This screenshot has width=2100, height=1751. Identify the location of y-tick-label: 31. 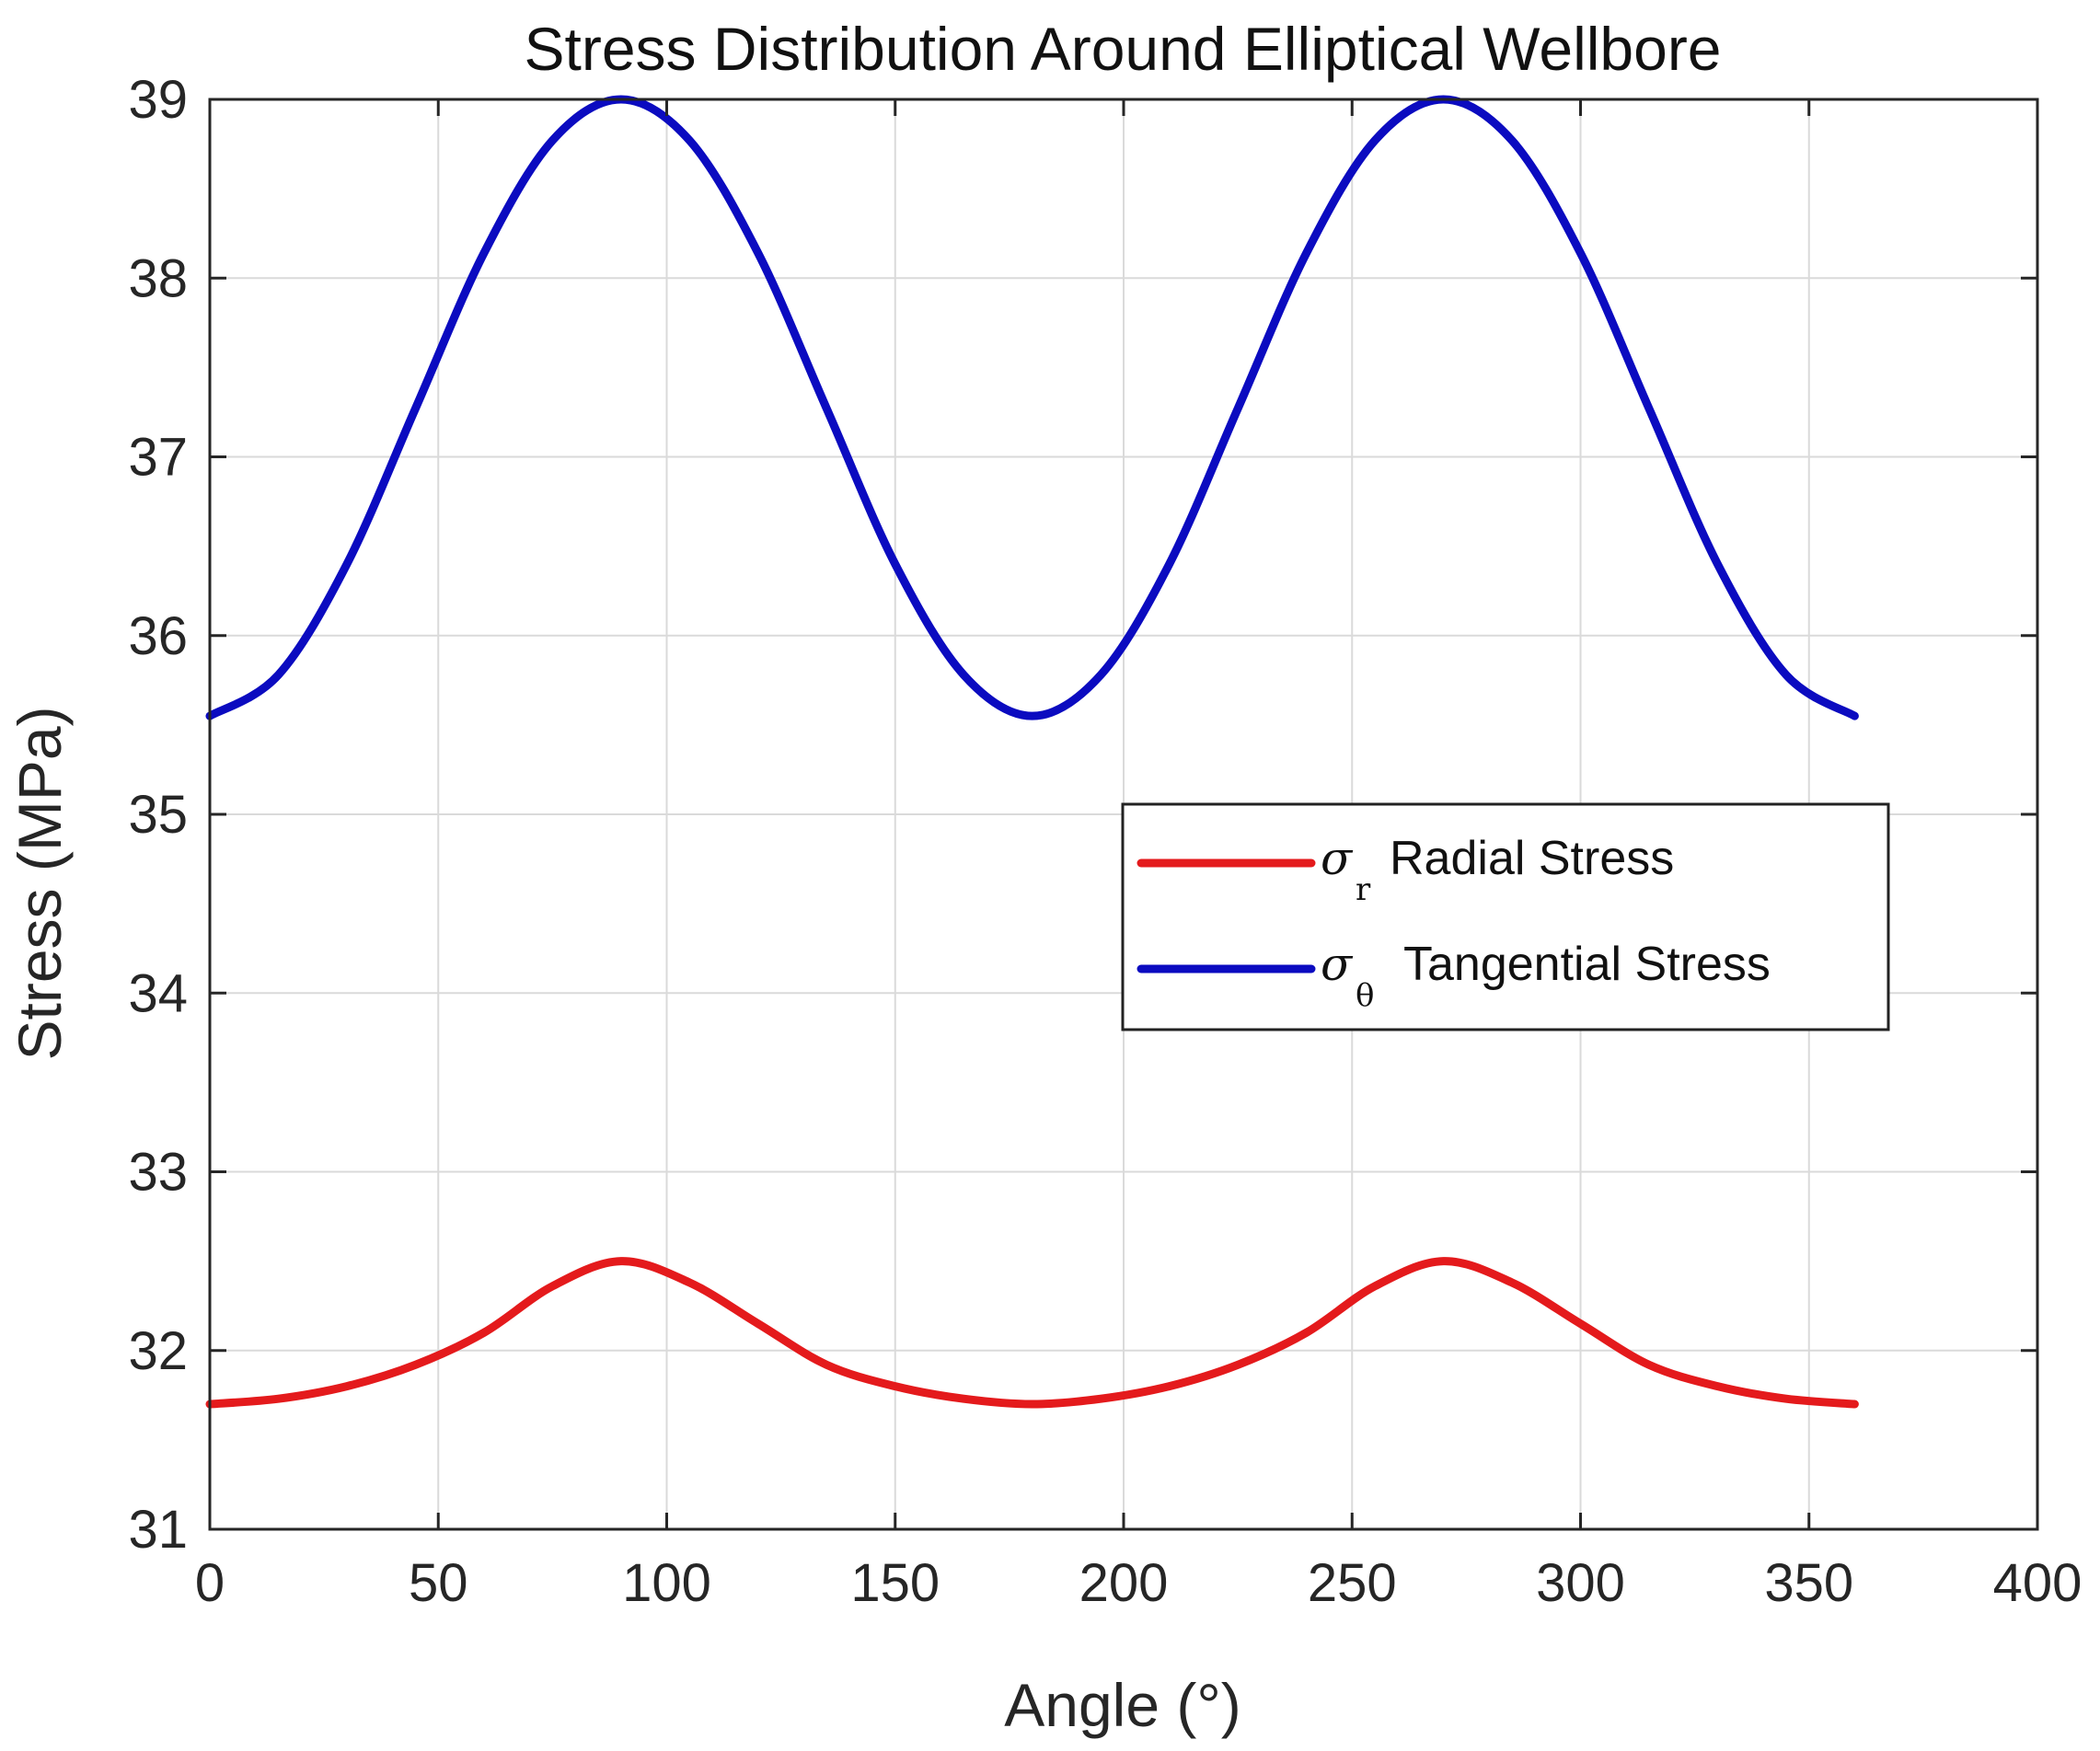
(158, 1530).